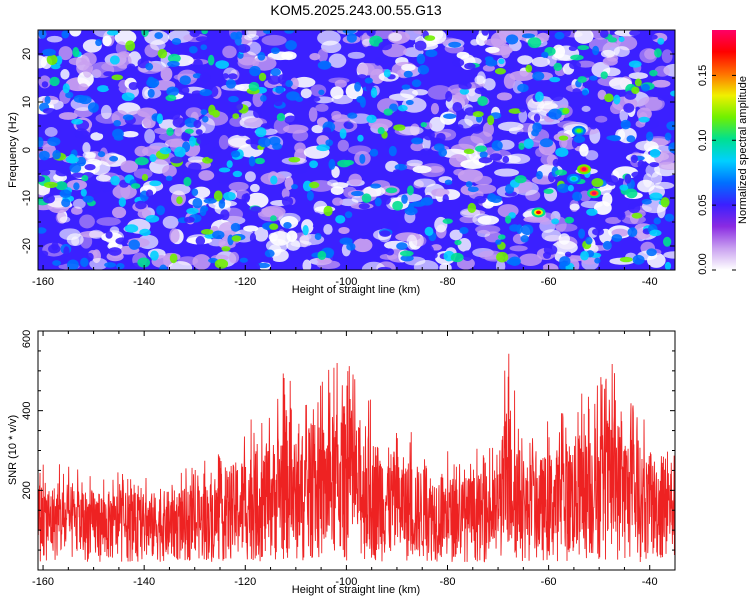  What do you see at coordinates (703, 75) in the screenshot?
I see `colorbar-tick-label: 0.15` at bounding box center [703, 75].